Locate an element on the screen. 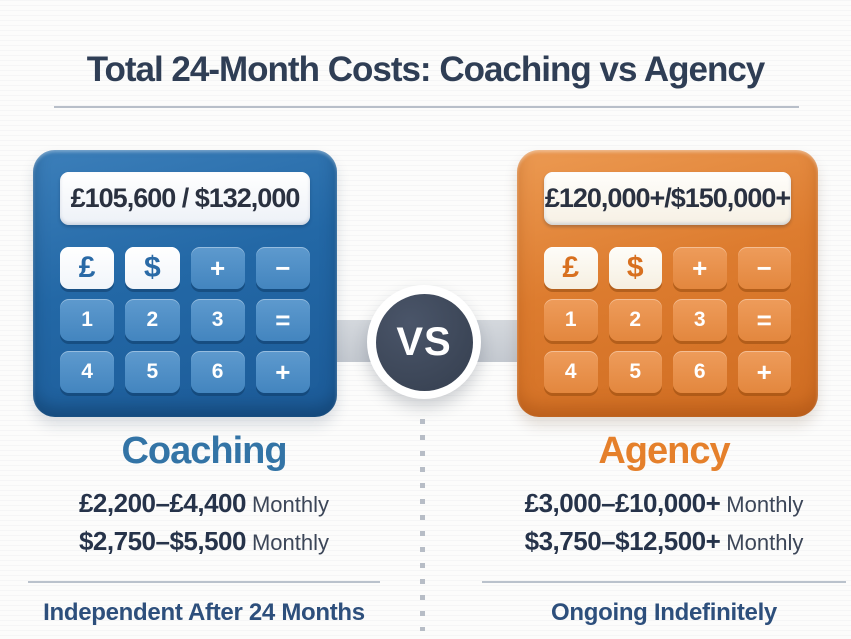 Image resolution: width=851 pixels, height=639 pixels. page-title: Total 24-Month Costs: Coaching vs Agency is located at coordinates (426, 69).